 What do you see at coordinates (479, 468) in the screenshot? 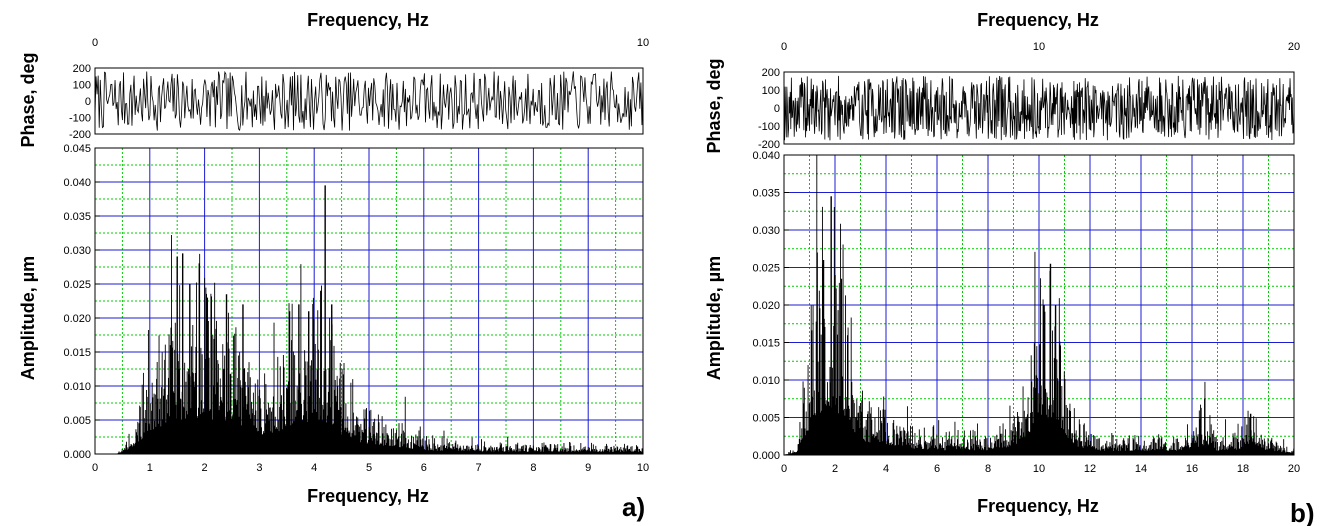
I see `x-tick-label: 7` at bounding box center [479, 468].